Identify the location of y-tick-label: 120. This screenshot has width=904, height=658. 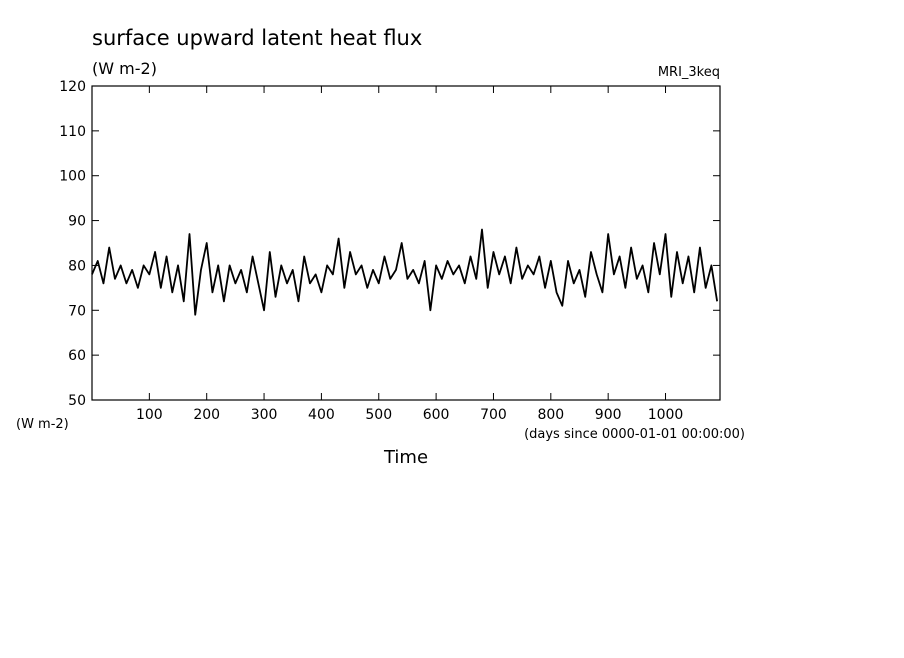
(72, 87).